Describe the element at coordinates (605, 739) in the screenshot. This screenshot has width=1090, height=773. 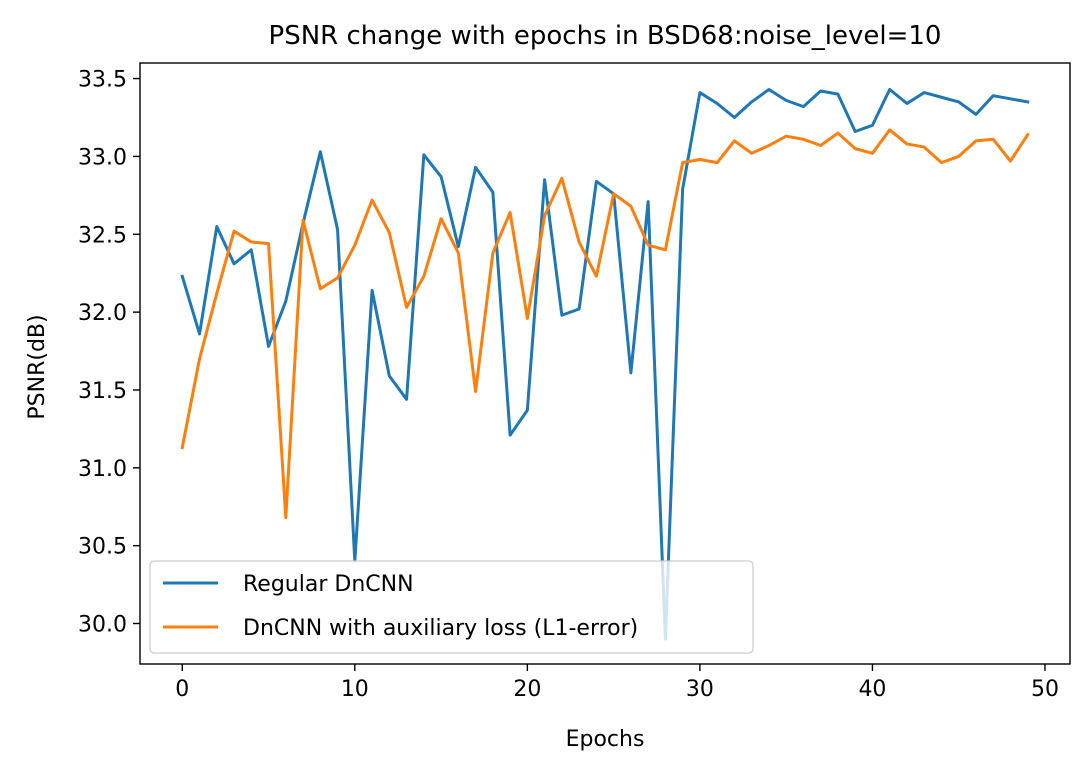
I see `x-axis-label: Epochs` at that location.